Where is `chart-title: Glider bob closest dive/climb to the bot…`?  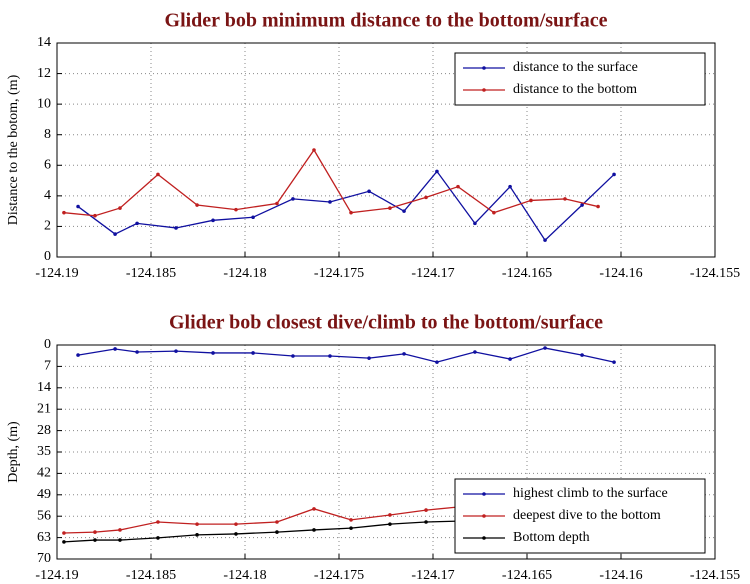 chart-title: Glider bob closest dive/climb to the bot… is located at coordinates (386, 323).